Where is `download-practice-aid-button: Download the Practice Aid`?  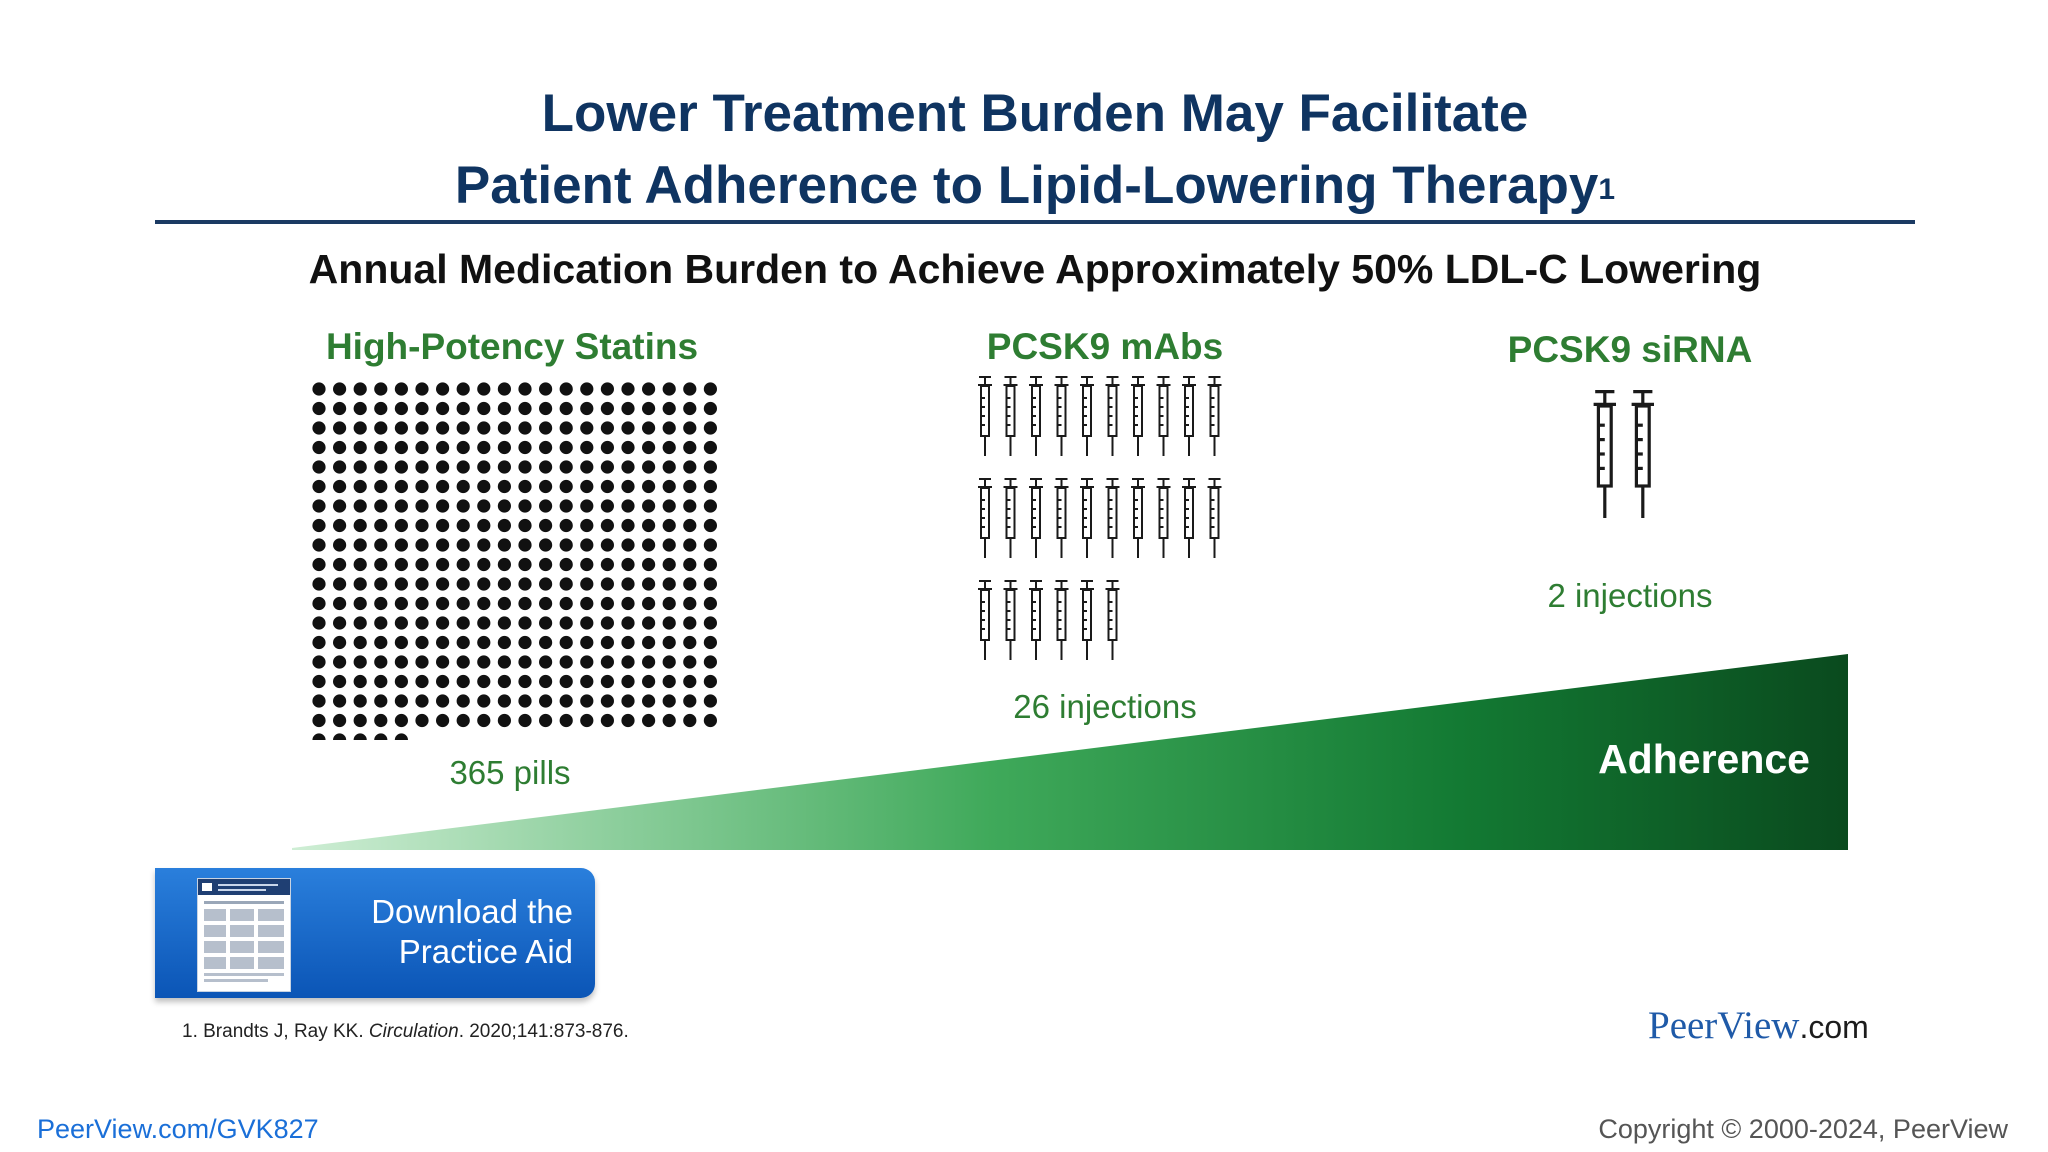 download-practice-aid-button: Download the Practice Aid is located at coordinates (375, 933).